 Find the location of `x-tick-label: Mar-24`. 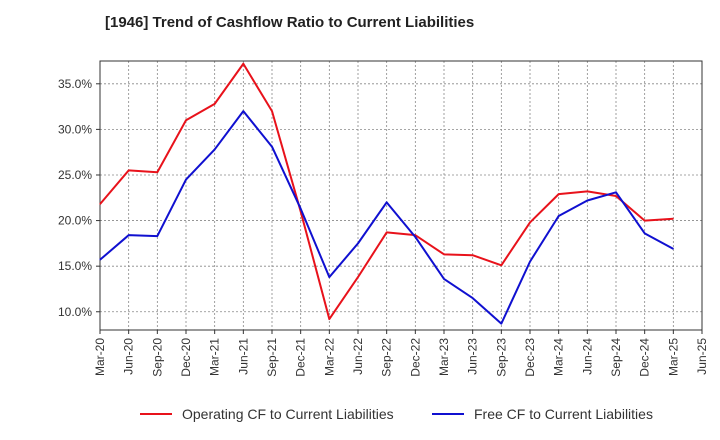

x-tick-label: Mar-24 is located at coordinates (559, 357).